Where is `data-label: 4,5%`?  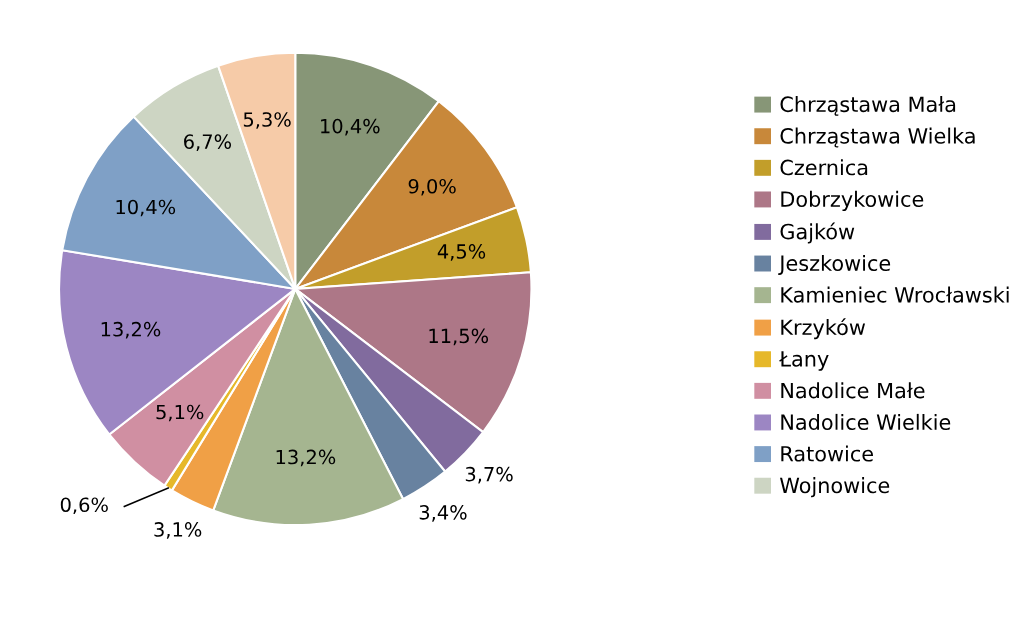 data-label: 4,5% is located at coordinates (461, 252).